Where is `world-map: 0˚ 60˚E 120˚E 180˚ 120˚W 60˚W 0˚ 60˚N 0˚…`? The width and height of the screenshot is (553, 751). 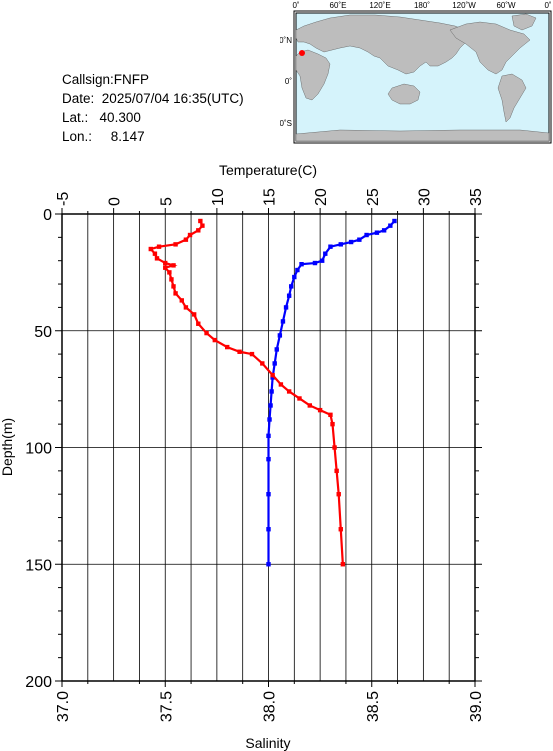
world-map: 0˚ 60˚E 120˚E 180˚ 120˚W 60˚W 0˚ 60˚N 0˚… is located at coordinates (413, 72).